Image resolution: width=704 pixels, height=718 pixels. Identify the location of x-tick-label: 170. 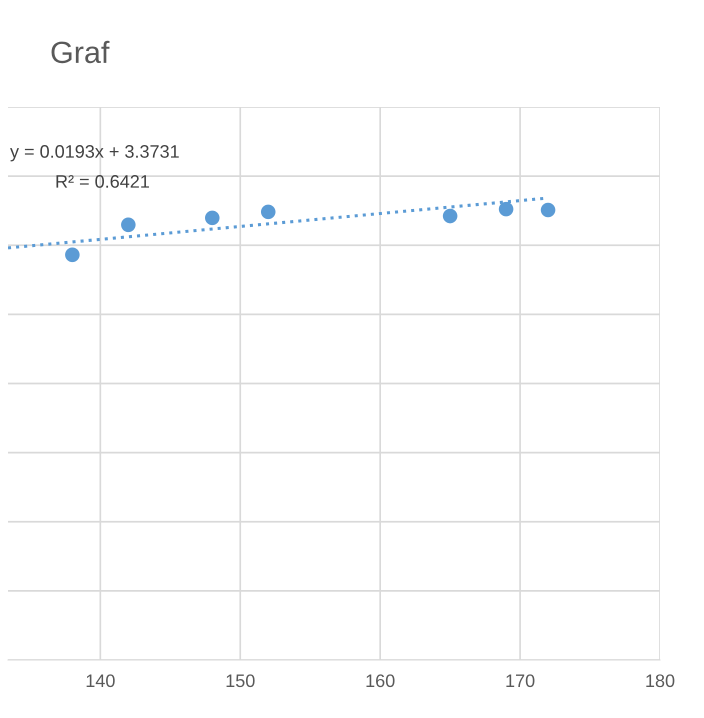
(520, 681).